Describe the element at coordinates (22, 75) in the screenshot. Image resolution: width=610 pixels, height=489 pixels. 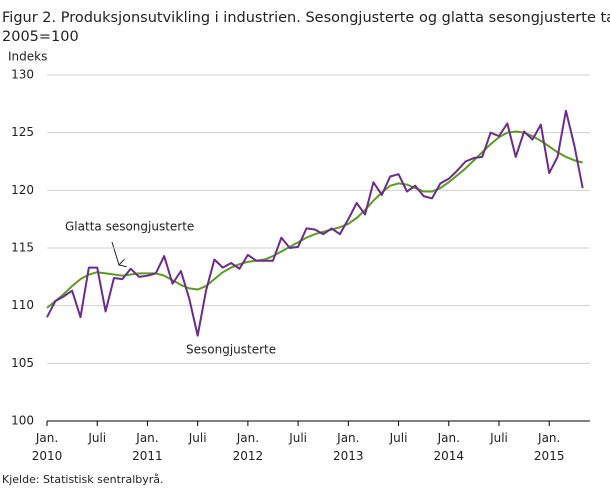
I see `y-tick-label: 130` at that location.